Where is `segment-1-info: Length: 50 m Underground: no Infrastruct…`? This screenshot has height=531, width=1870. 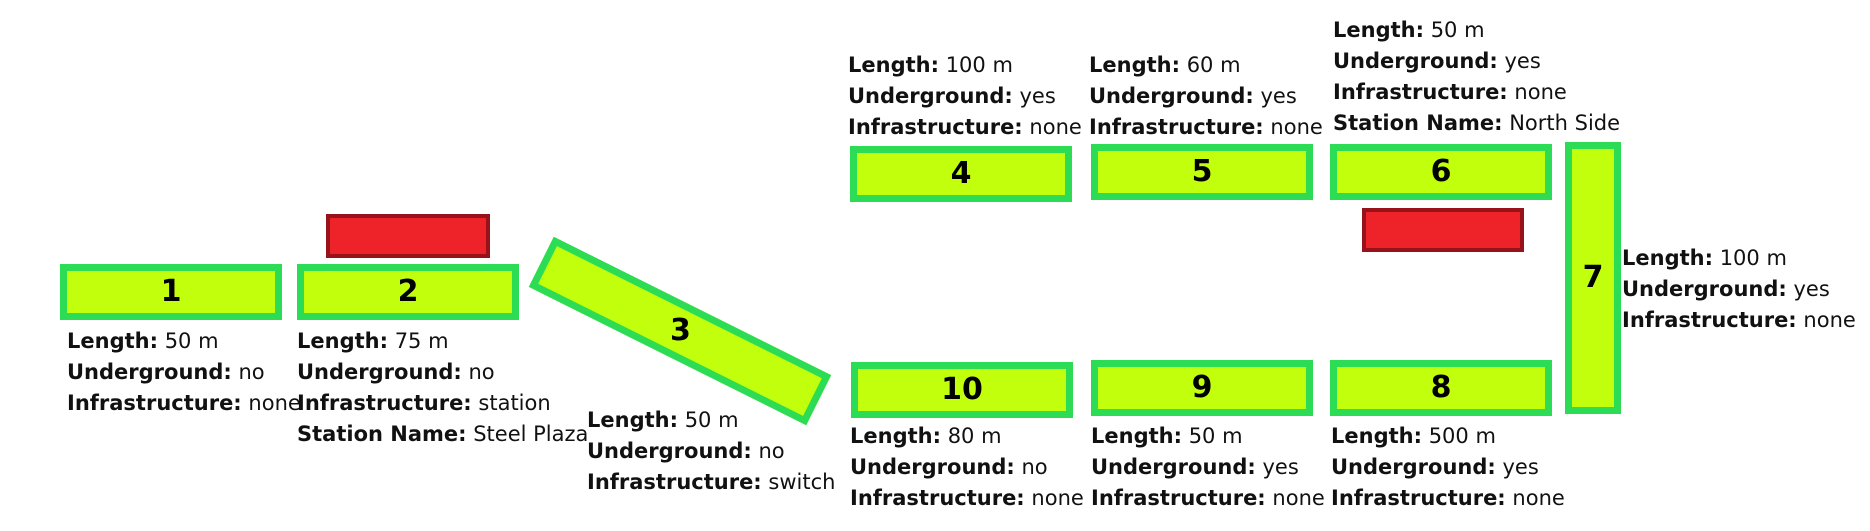
segment-1-info: Length: 50 m Underground: no Infrastruct… is located at coordinates (184, 372).